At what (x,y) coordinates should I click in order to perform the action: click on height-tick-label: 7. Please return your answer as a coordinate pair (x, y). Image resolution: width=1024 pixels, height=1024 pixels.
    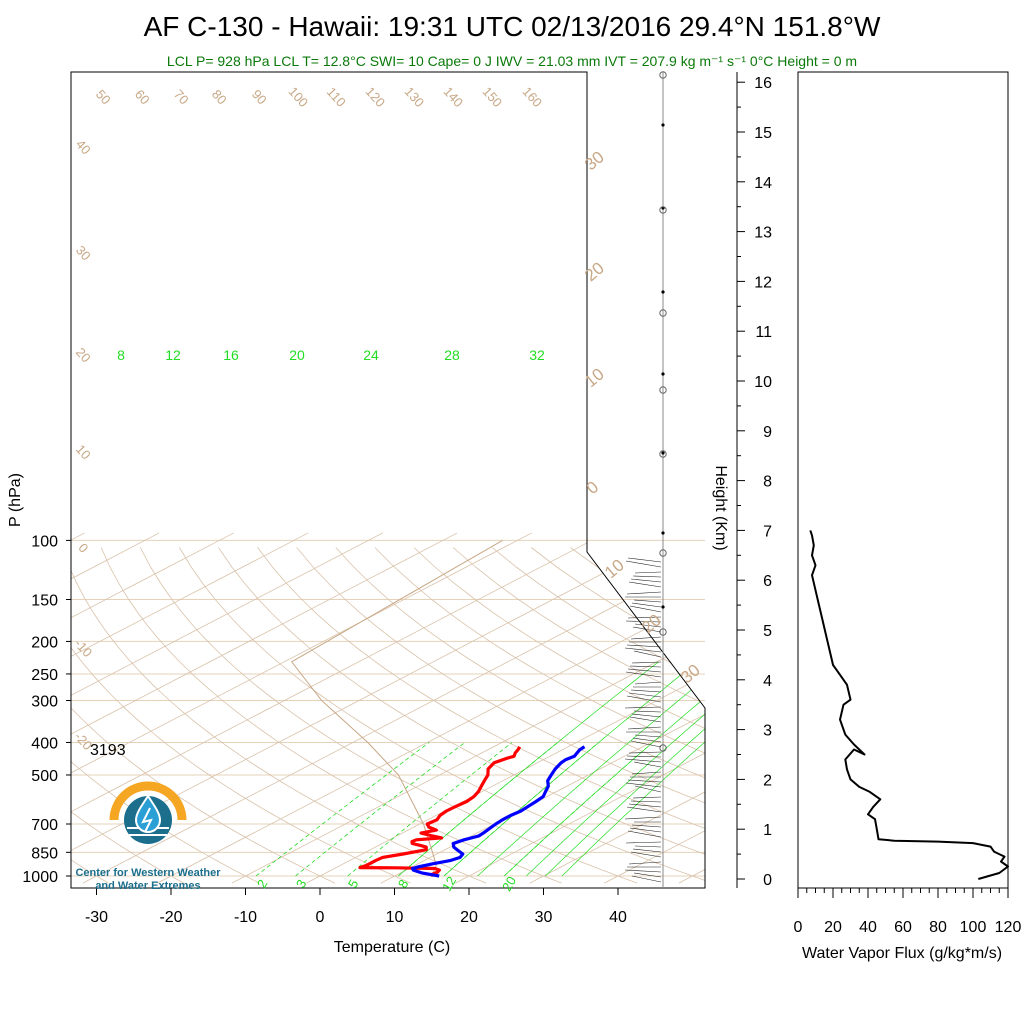
    Looking at the image, I should click on (767, 531).